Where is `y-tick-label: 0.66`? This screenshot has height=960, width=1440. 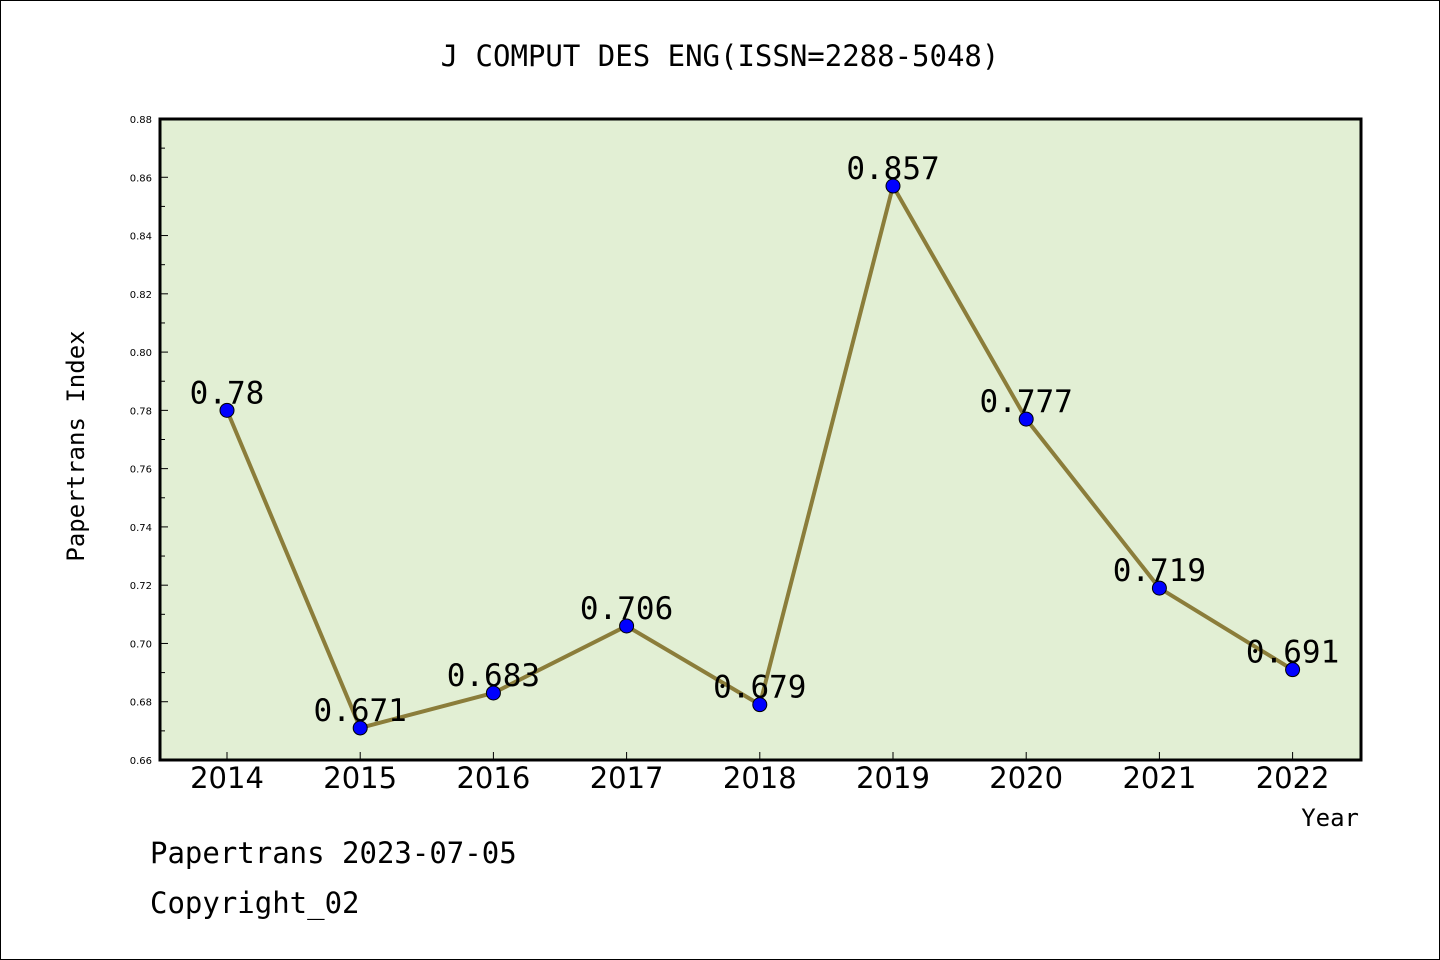
y-tick-label: 0.66 is located at coordinates (141, 761).